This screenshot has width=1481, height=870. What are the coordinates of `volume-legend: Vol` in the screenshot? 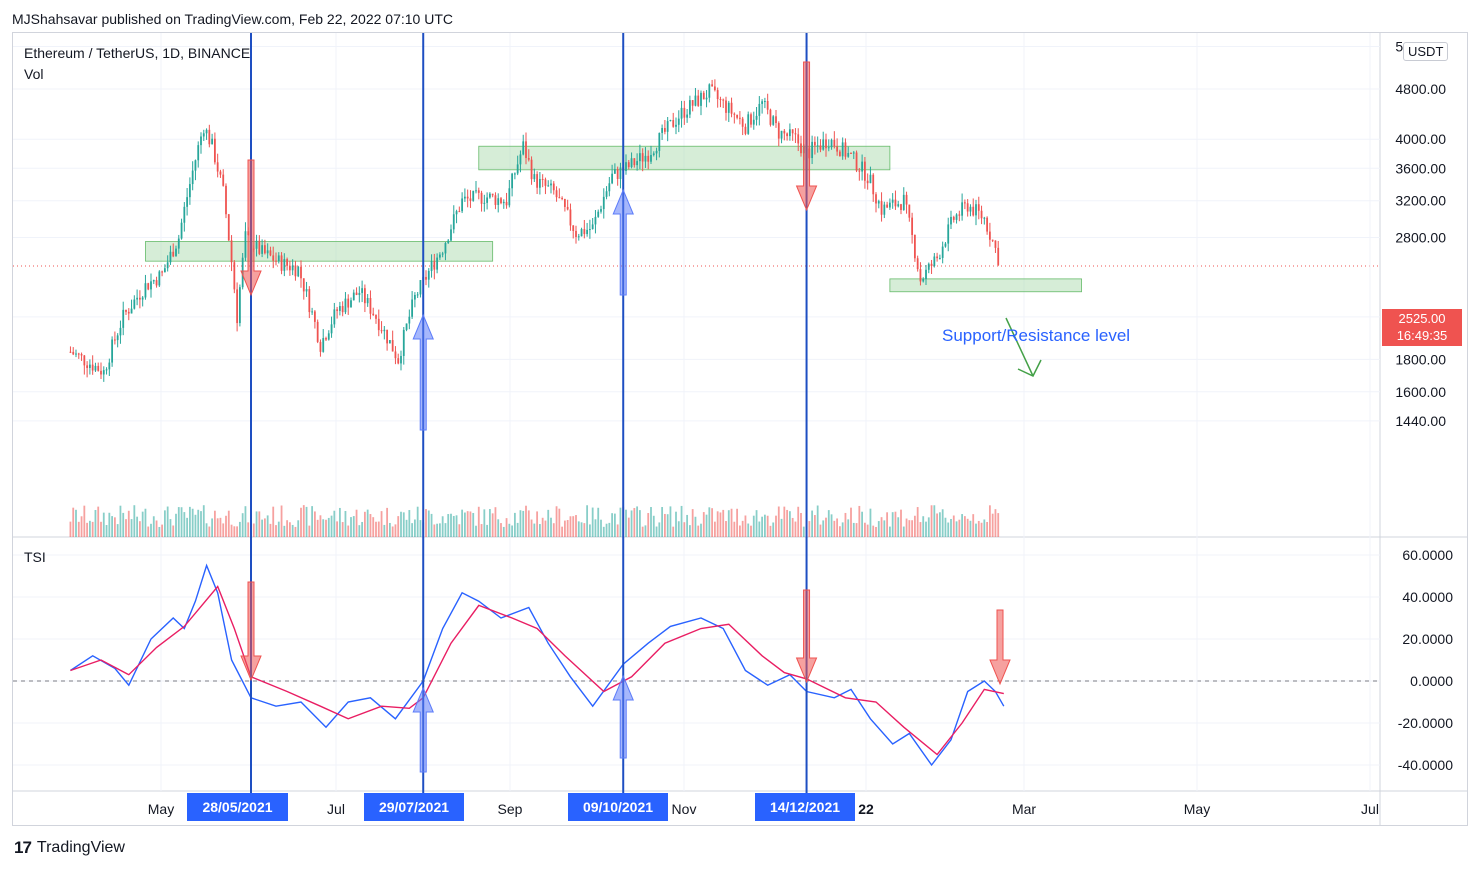 It's located at (34, 74).